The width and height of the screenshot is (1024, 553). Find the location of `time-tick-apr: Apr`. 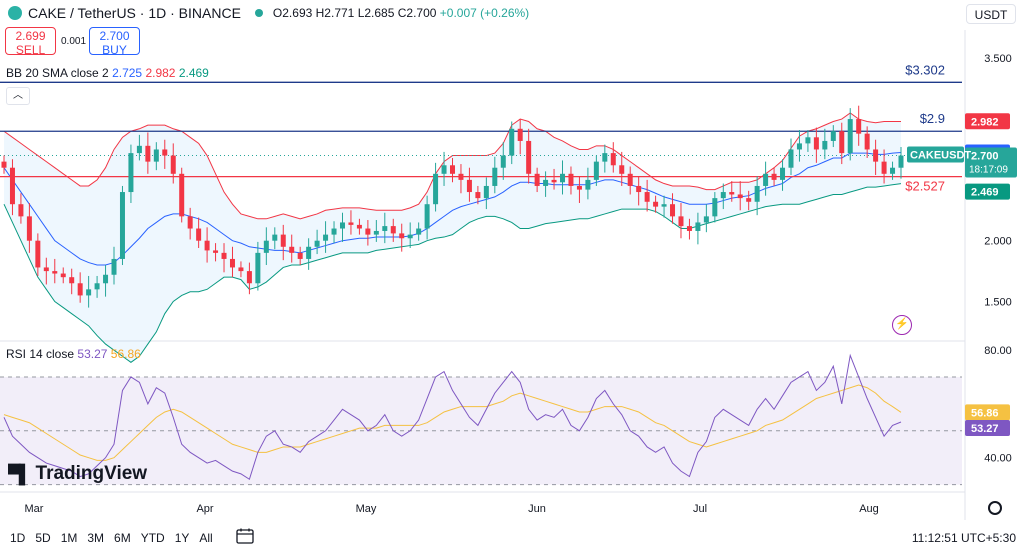

time-tick-apr: Apr is located at coordinates (204, 509).